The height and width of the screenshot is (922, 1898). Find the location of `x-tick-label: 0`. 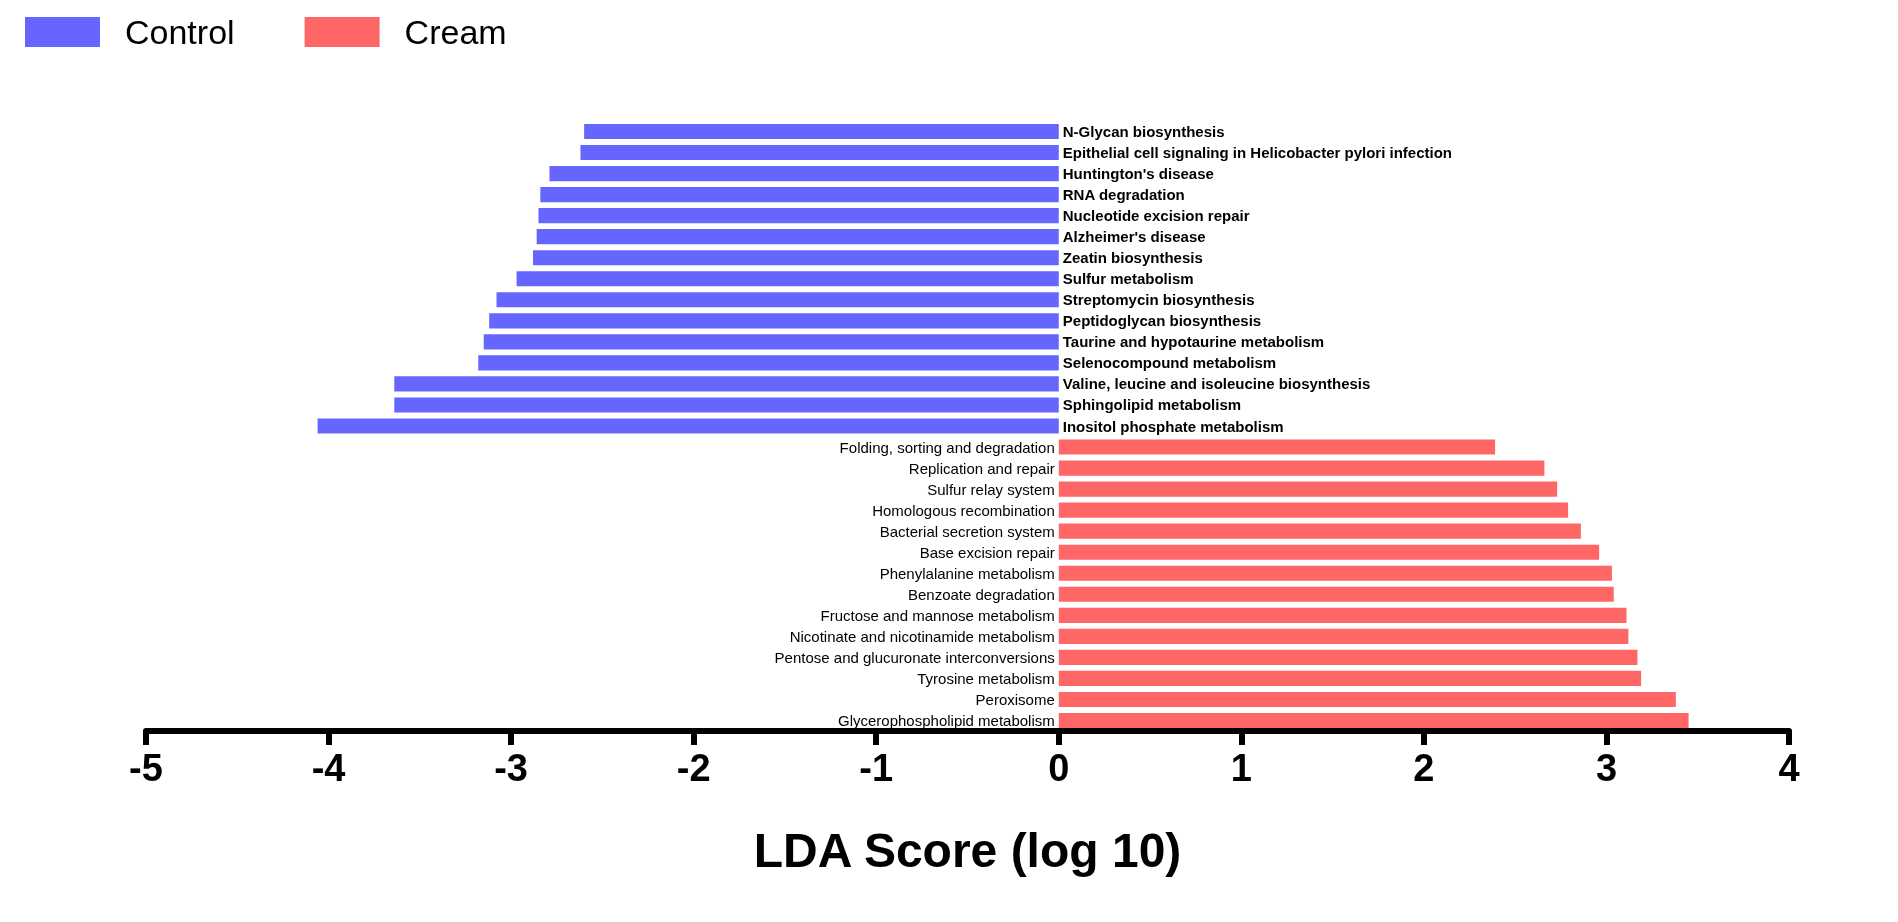

x-tick-label: 0 is located at coordinates (1059, 768).